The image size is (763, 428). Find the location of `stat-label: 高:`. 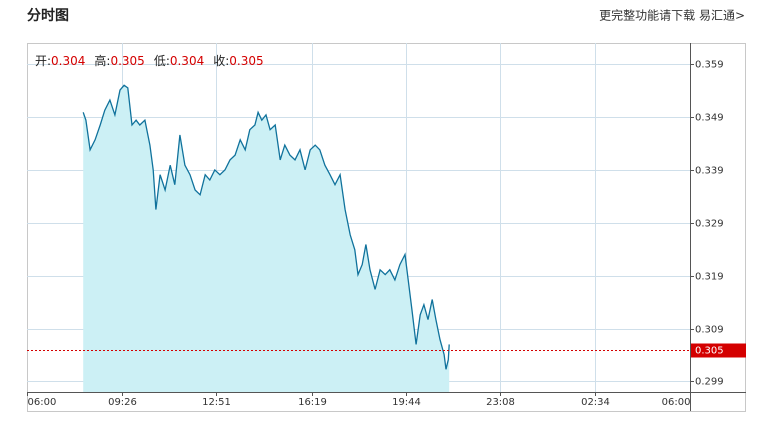

stat-label: 高: is located at coordinates (102, 60).